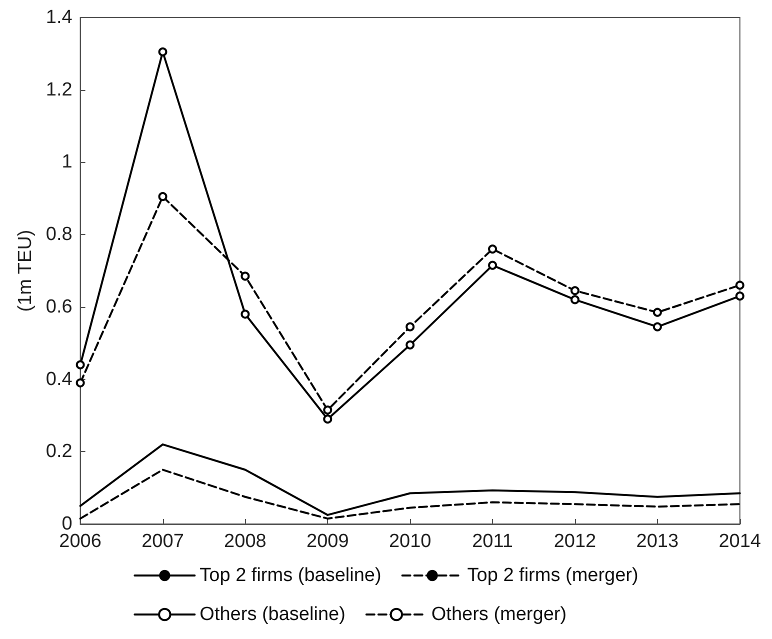  I want to click on y-tick-label: 1.4, so click(59, 17).